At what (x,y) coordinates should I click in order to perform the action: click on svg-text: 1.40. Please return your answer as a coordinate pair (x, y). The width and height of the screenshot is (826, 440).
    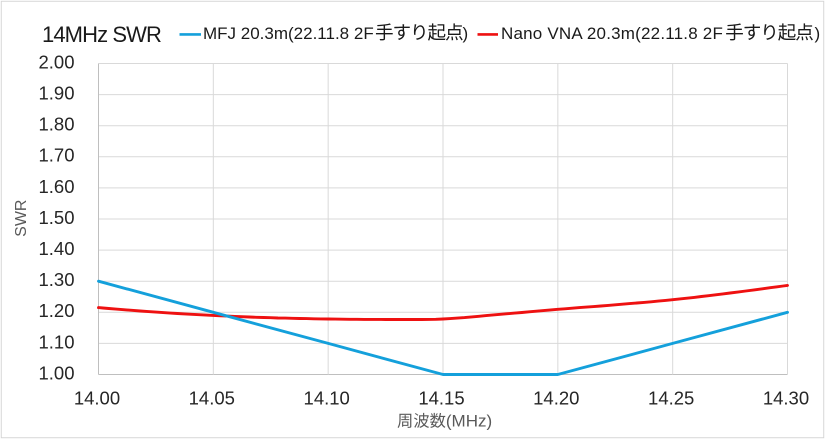
    Looking at the image, I should click on (56, 248).